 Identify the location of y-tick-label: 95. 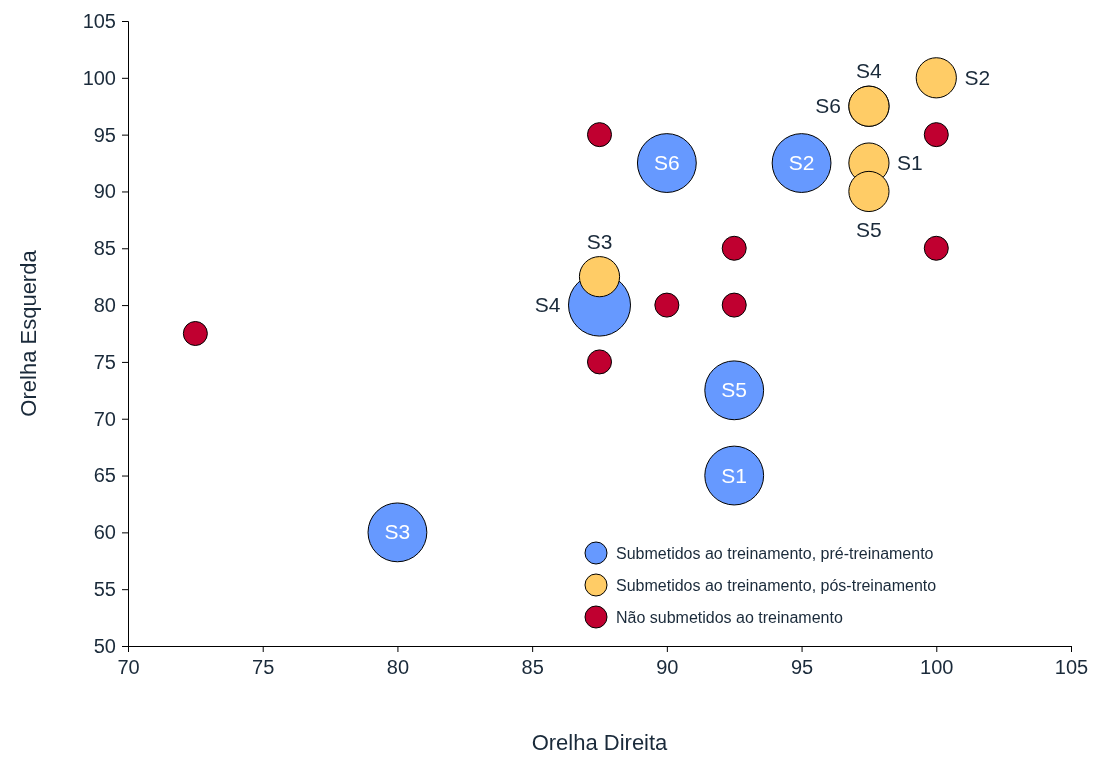
(104, 134).